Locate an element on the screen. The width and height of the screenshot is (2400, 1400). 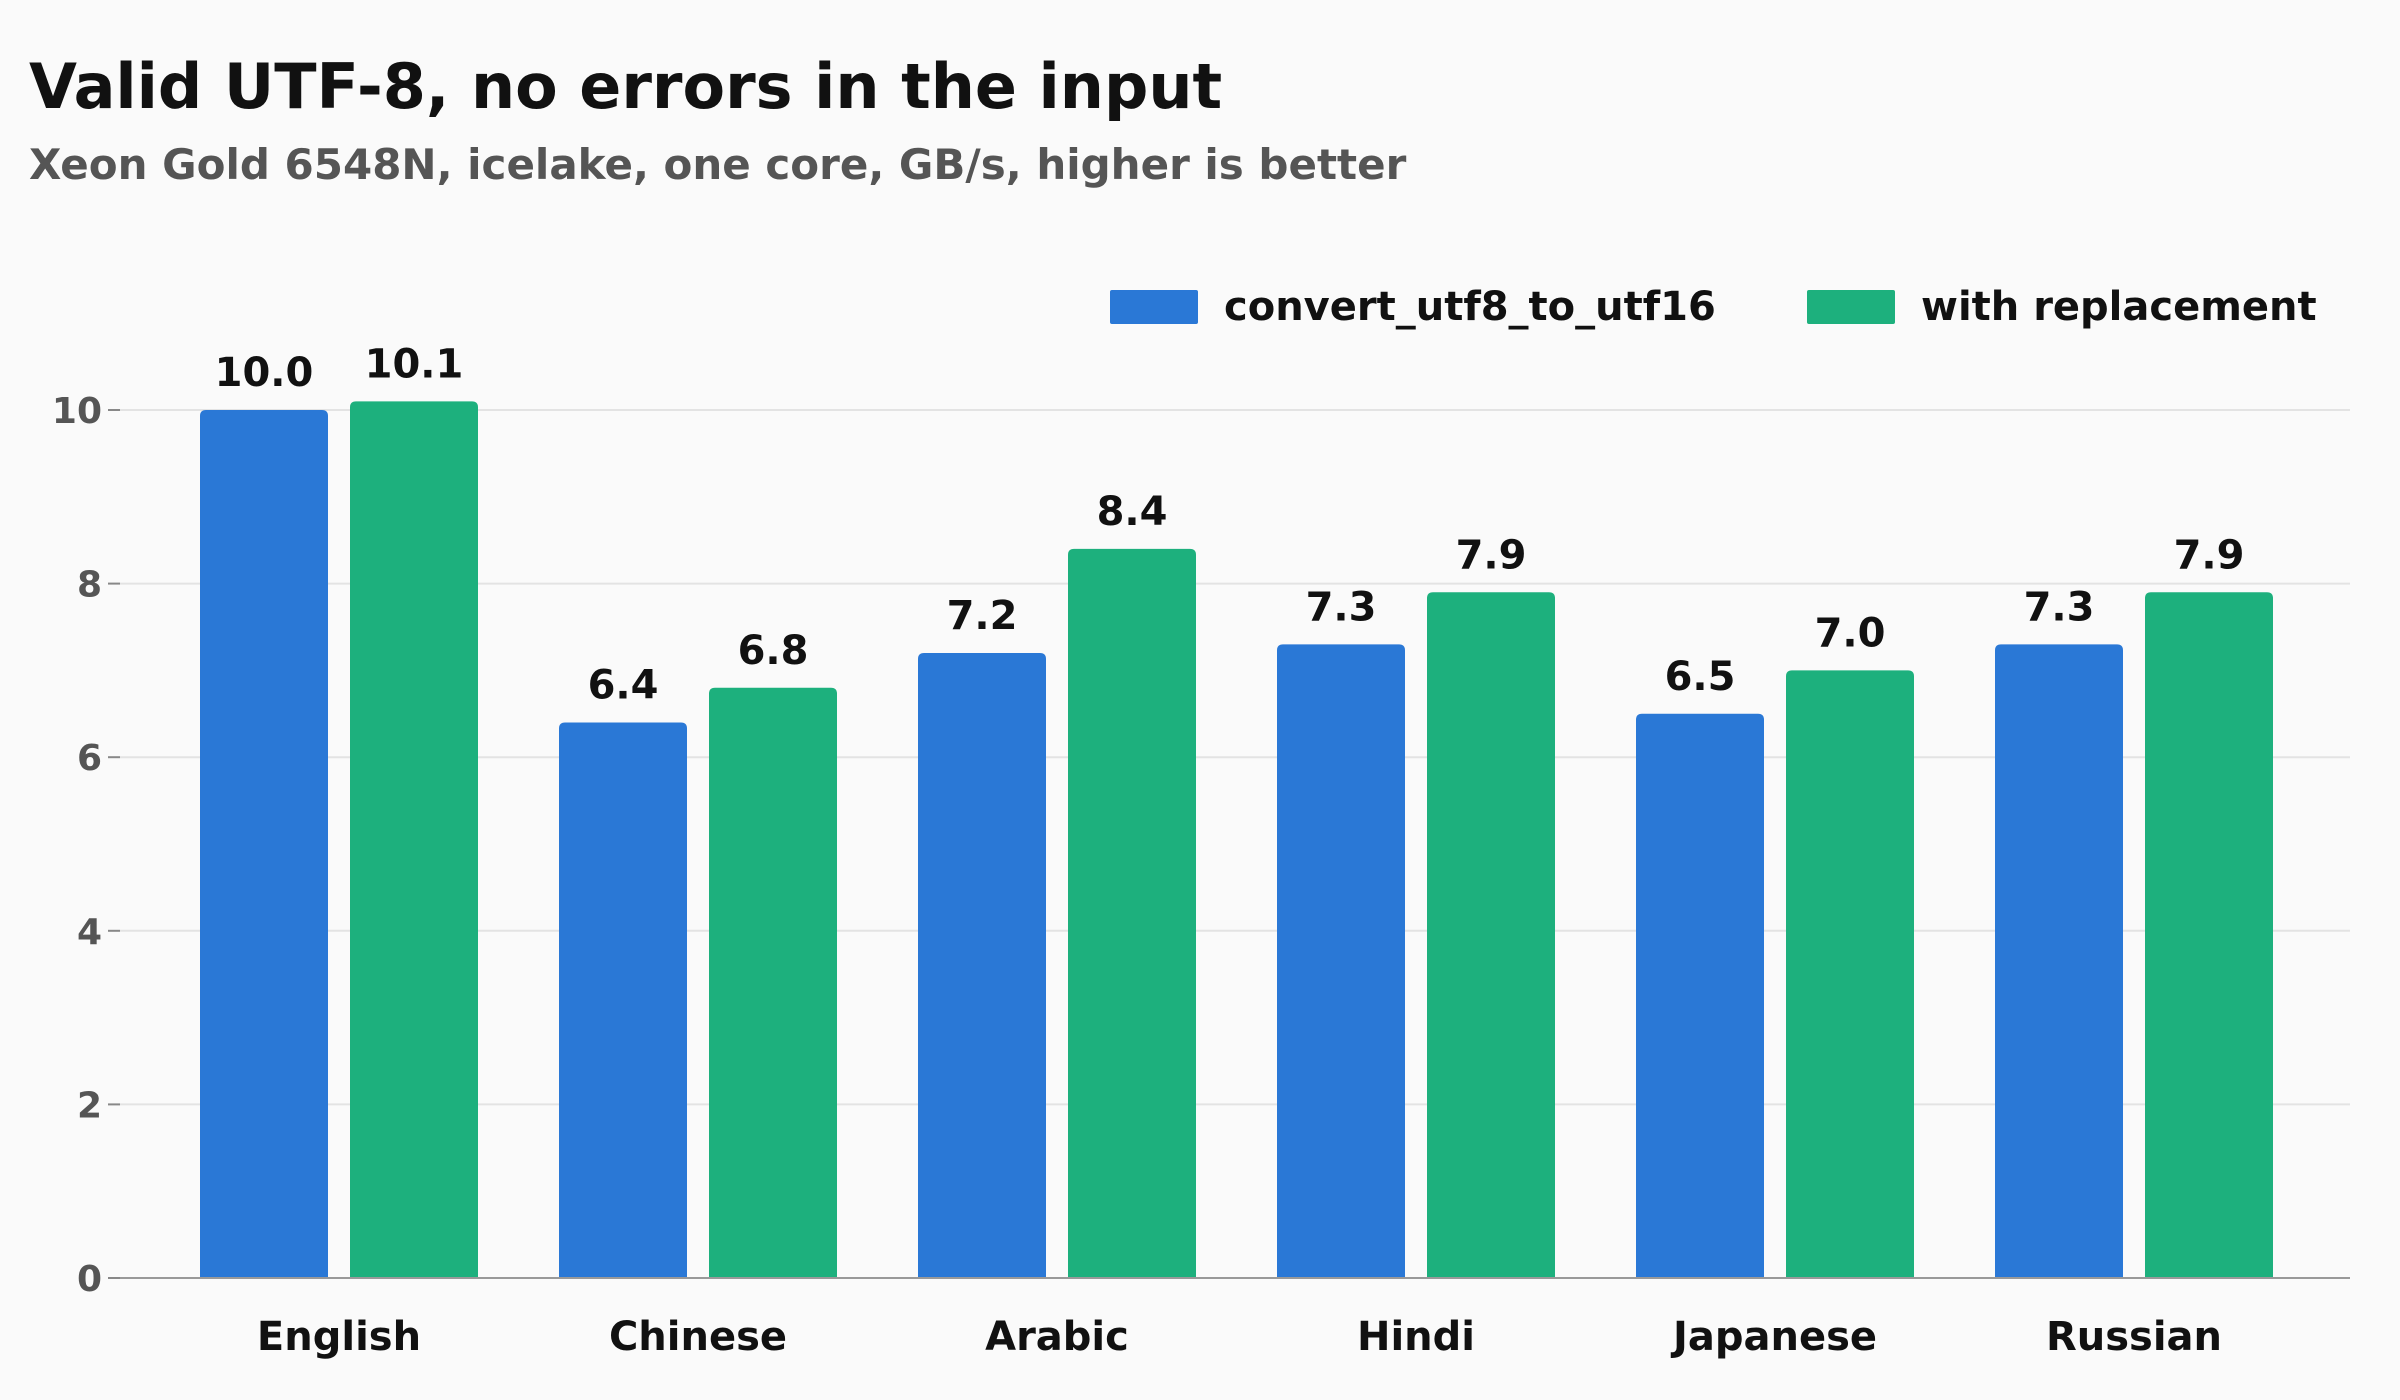
data-label: 10.1 is located at coordinates (414, 364).